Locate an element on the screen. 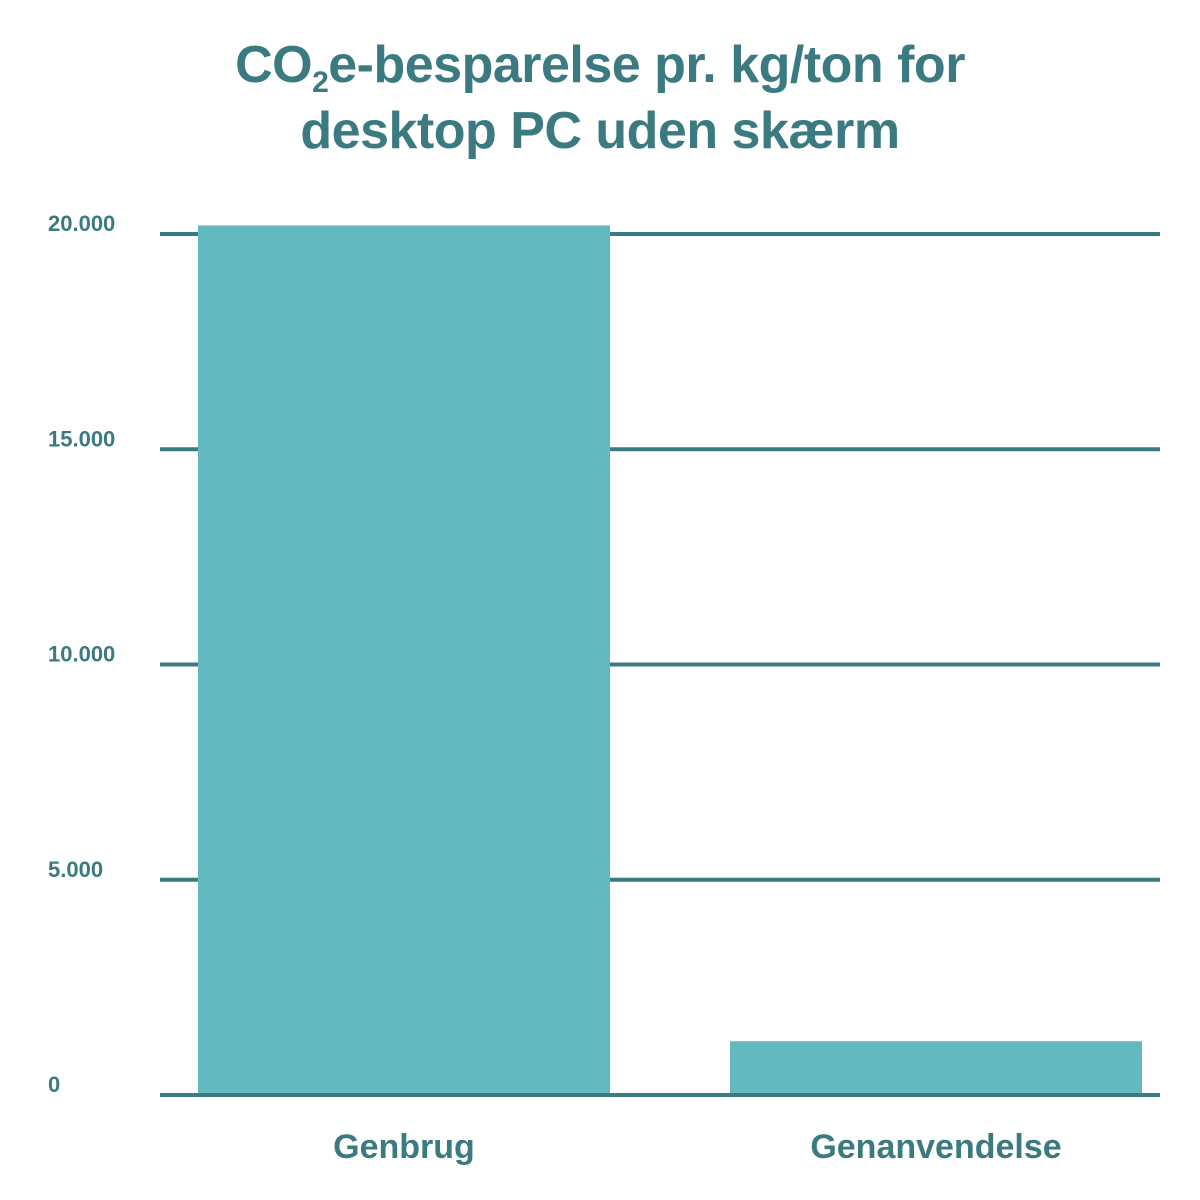  title-rest: e-besparelse pr. kg/ton for is located at coordinates (646, 65).